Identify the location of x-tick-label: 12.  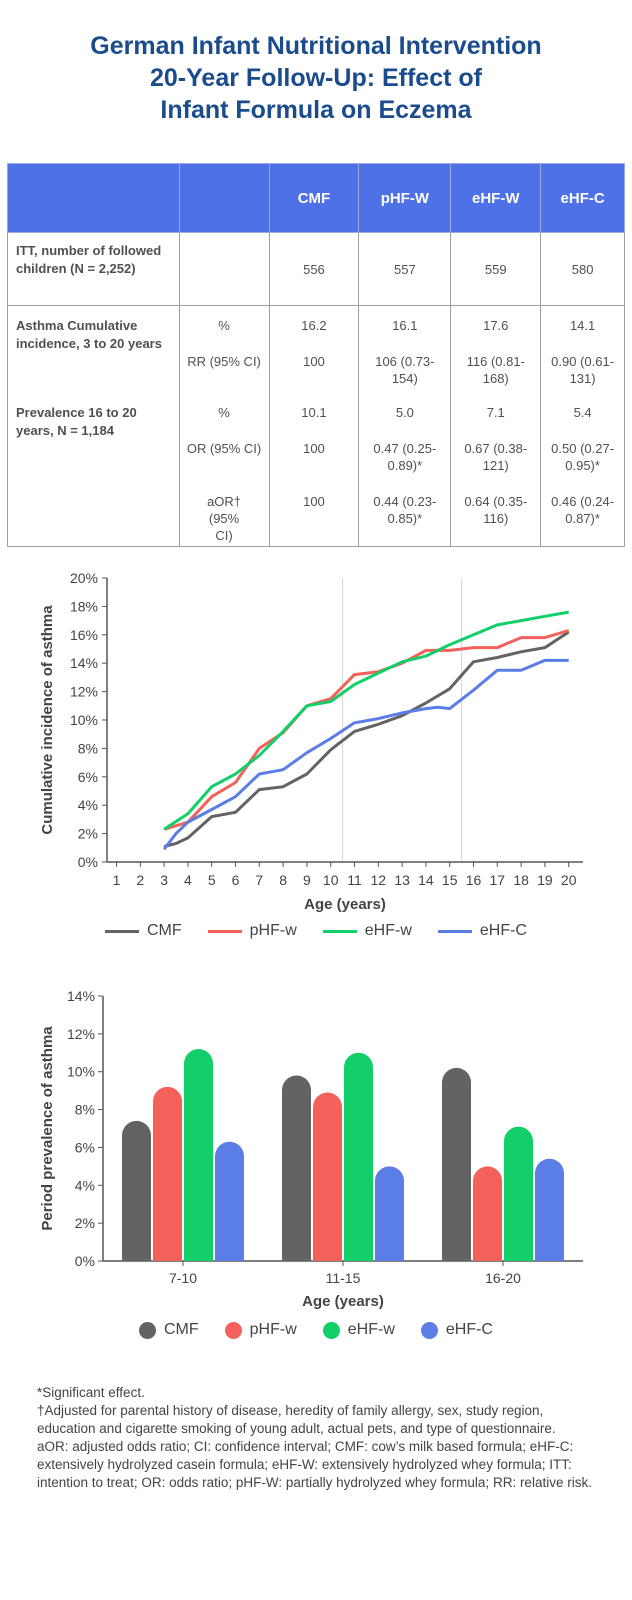
(379, 880).